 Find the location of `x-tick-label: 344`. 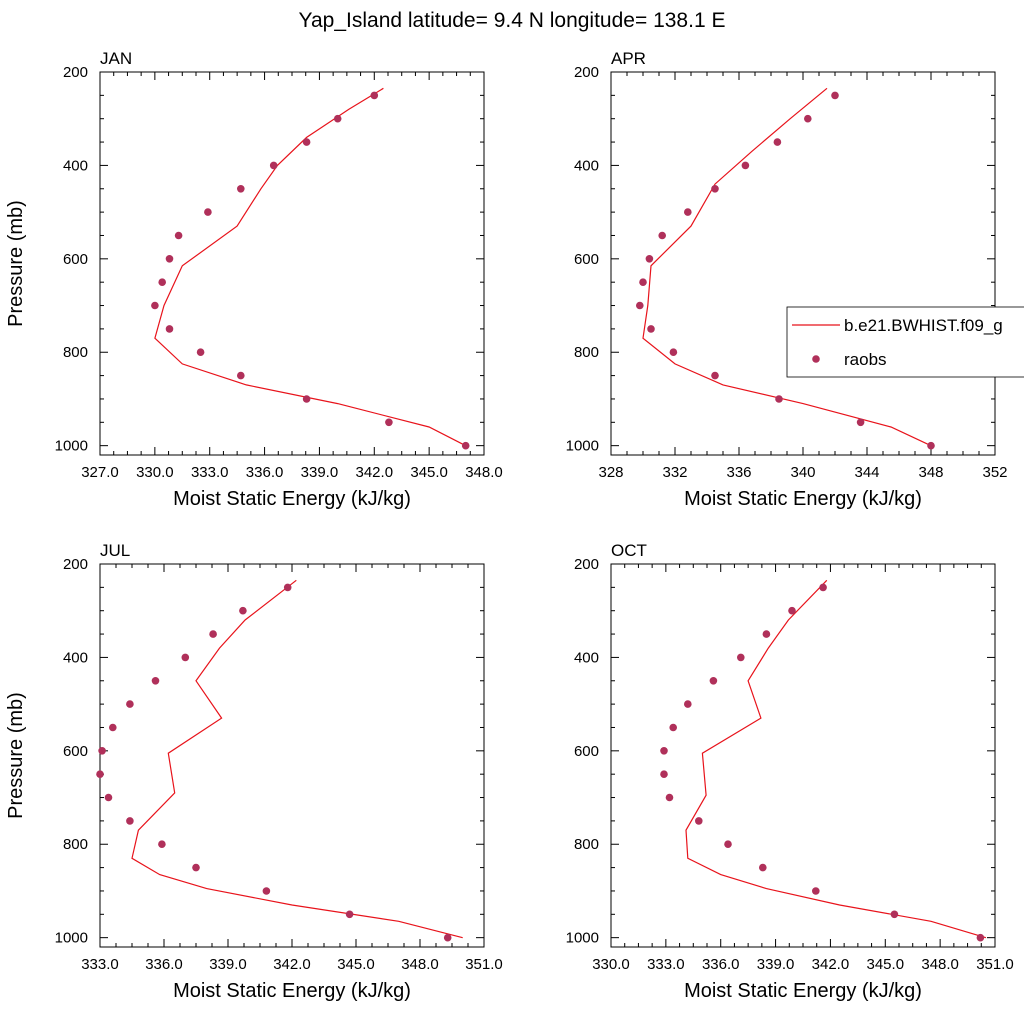

x-tick-label: 344 is located at coordinates (866, 472).